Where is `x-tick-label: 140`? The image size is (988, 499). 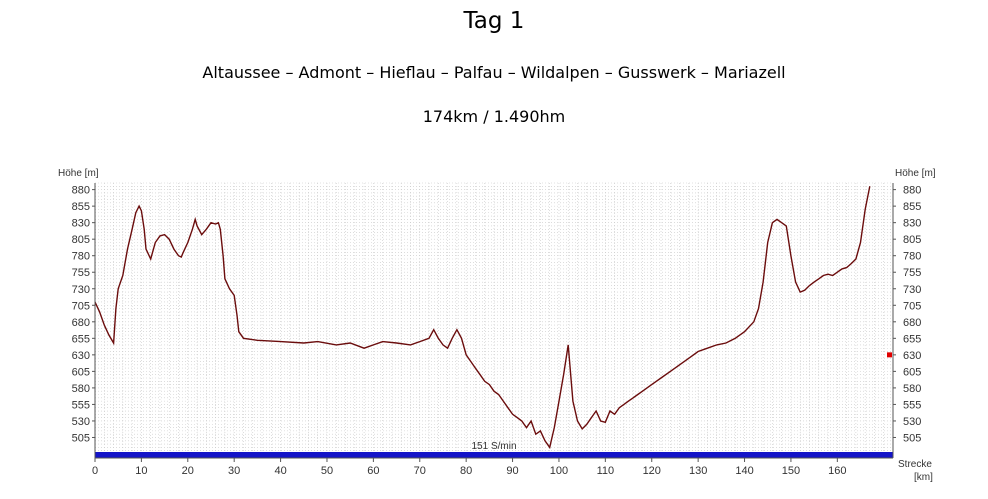 x-tick-label: 140 is located at coordinates (744, 471).